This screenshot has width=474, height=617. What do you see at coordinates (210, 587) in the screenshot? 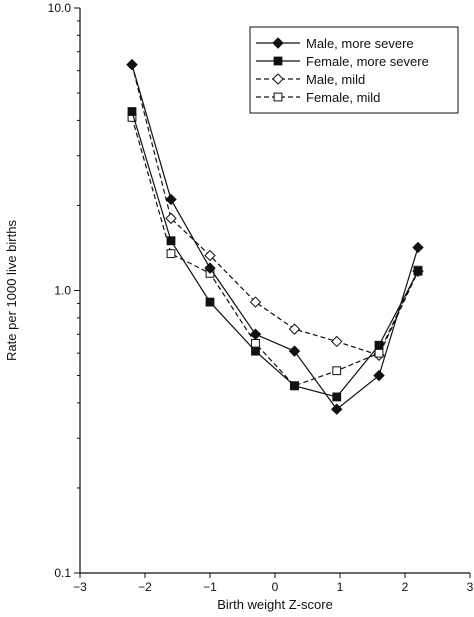
I see `x-tick-label: −1` at bounding box center [210, 587].